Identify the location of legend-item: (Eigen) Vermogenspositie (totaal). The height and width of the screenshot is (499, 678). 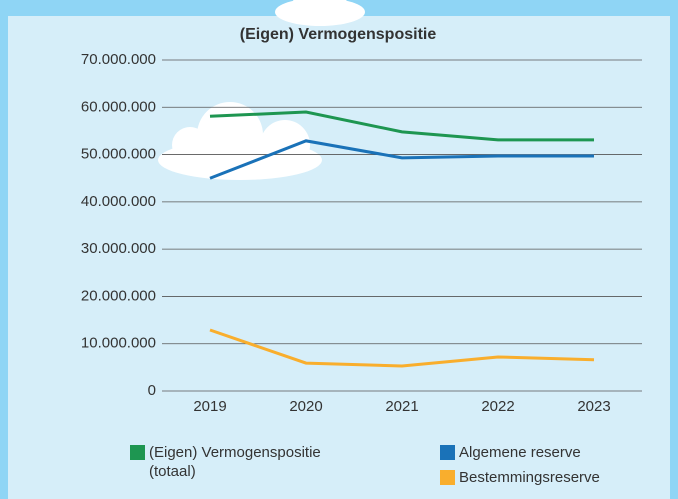
(250, 462).